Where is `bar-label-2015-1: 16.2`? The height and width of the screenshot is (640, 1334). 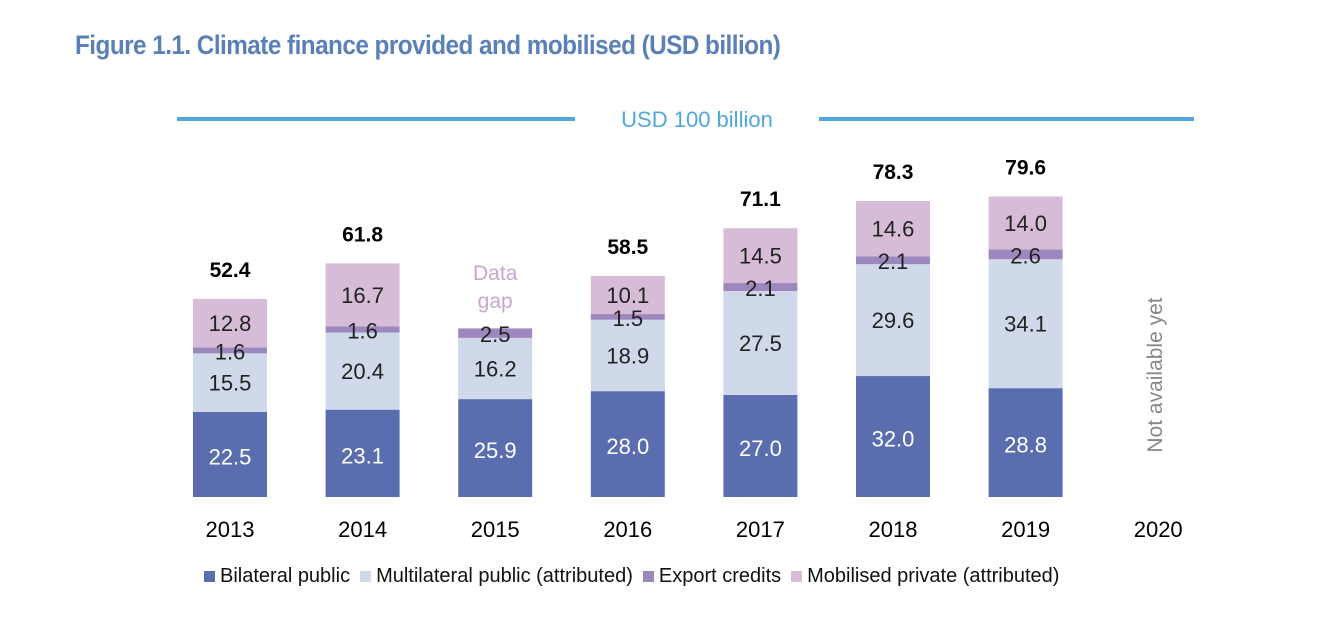
bar-label-2015-1: 16.2 is located at coordinates (495, 368).